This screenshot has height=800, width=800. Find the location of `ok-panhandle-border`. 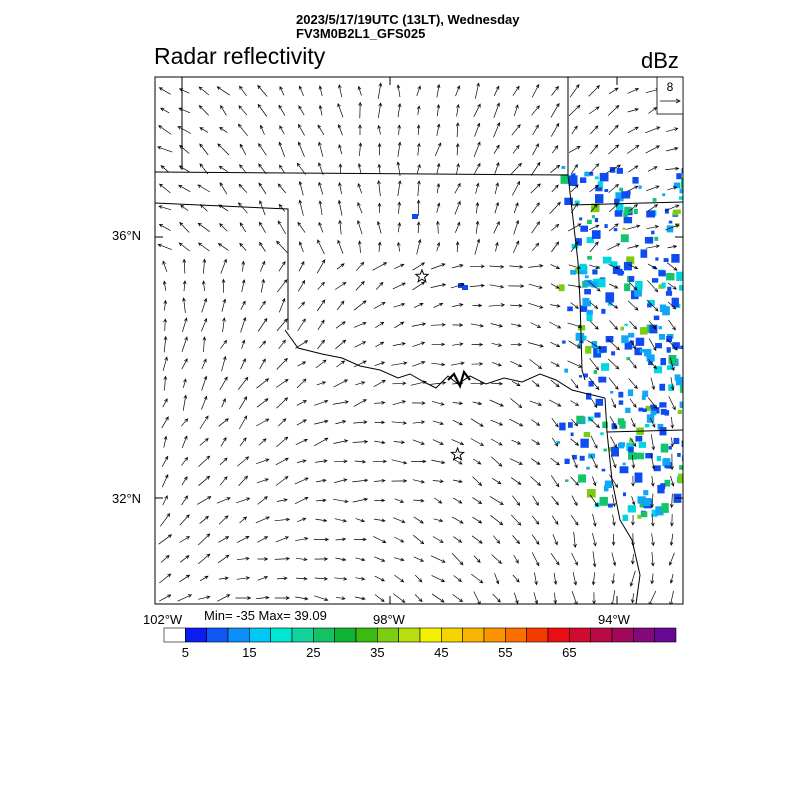

ok-panhandle-border is located at coordinates (222, 266).